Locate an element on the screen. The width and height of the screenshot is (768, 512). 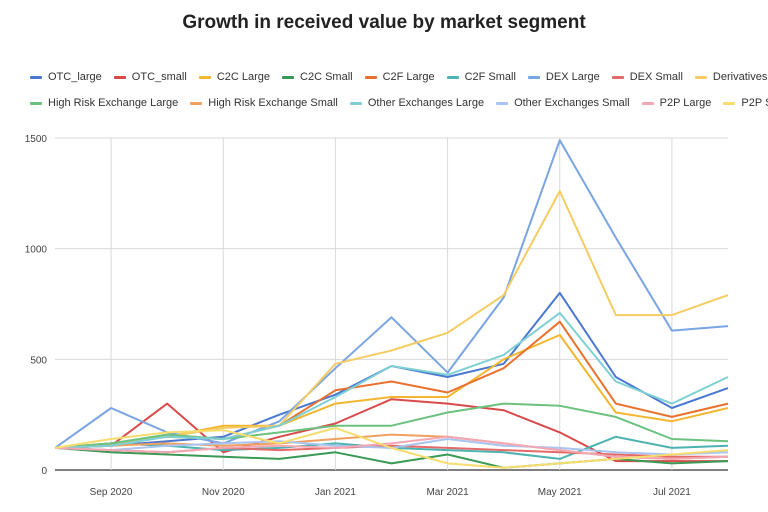
x-tick-label: May 2021 is located at coordinates (560, 492).